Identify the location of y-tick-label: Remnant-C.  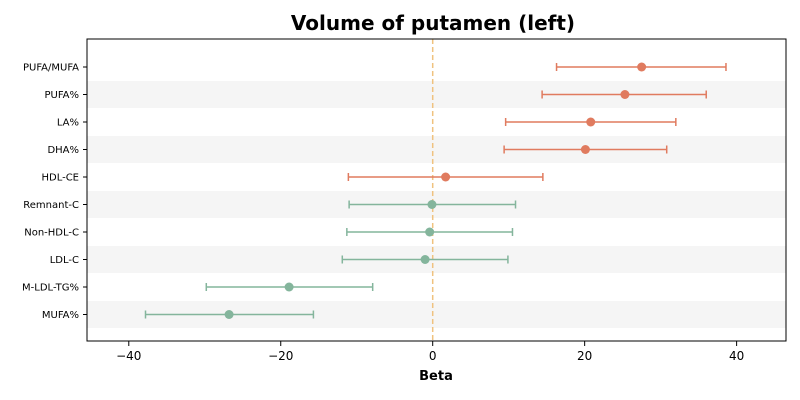
(51, 205).